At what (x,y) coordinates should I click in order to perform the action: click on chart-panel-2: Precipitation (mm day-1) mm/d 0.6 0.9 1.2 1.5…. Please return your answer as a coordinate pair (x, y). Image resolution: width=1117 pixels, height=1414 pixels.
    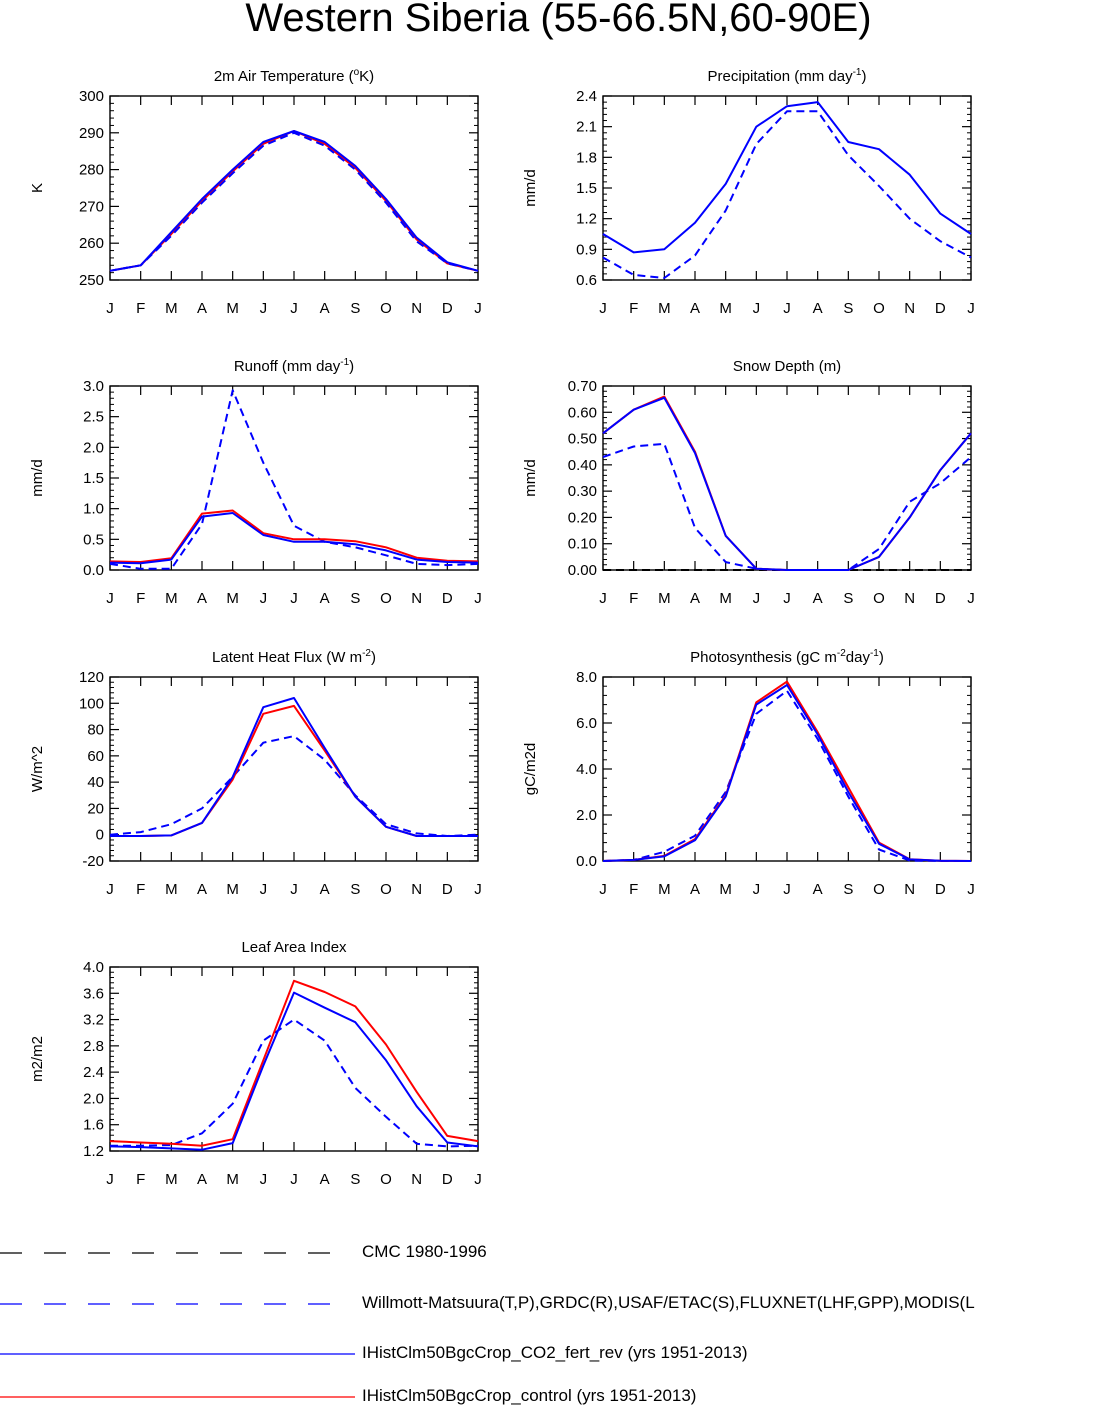
    Looking at the image, I should click on (748, 192).